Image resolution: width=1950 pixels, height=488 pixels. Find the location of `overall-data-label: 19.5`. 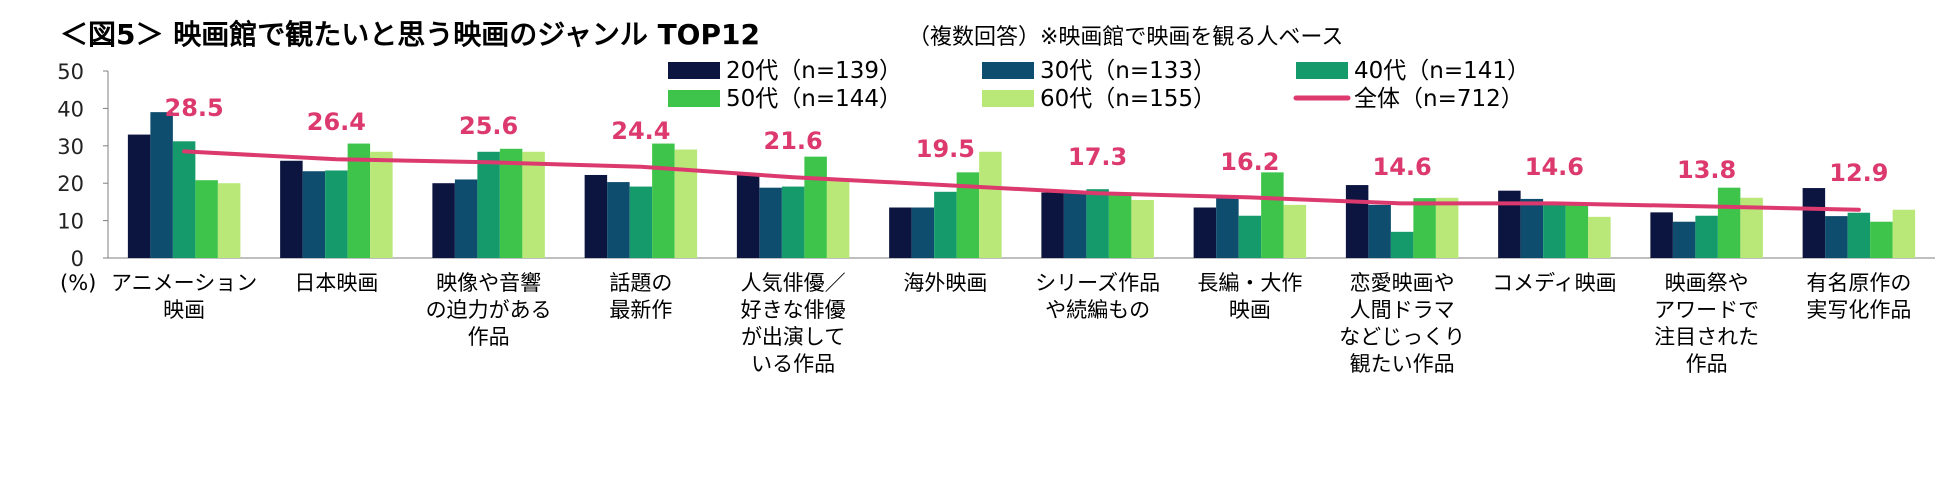

overall-data-label: 19.5 is located at coordinates (945, 149).